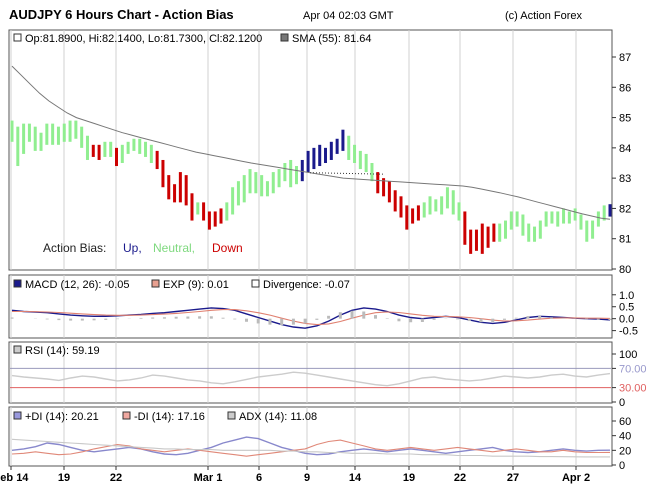 The height and width of the screenshot is (489, 650). I want to click on adx-line, so click(310, 448).